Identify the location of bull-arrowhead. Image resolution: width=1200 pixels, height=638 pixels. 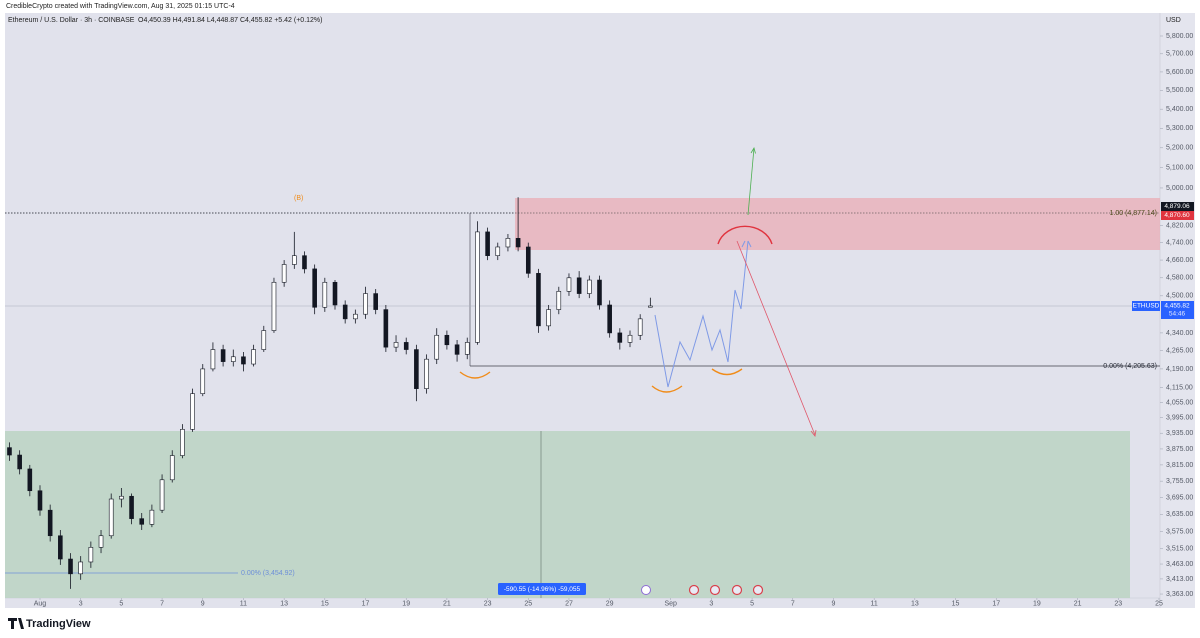
(753, 150).